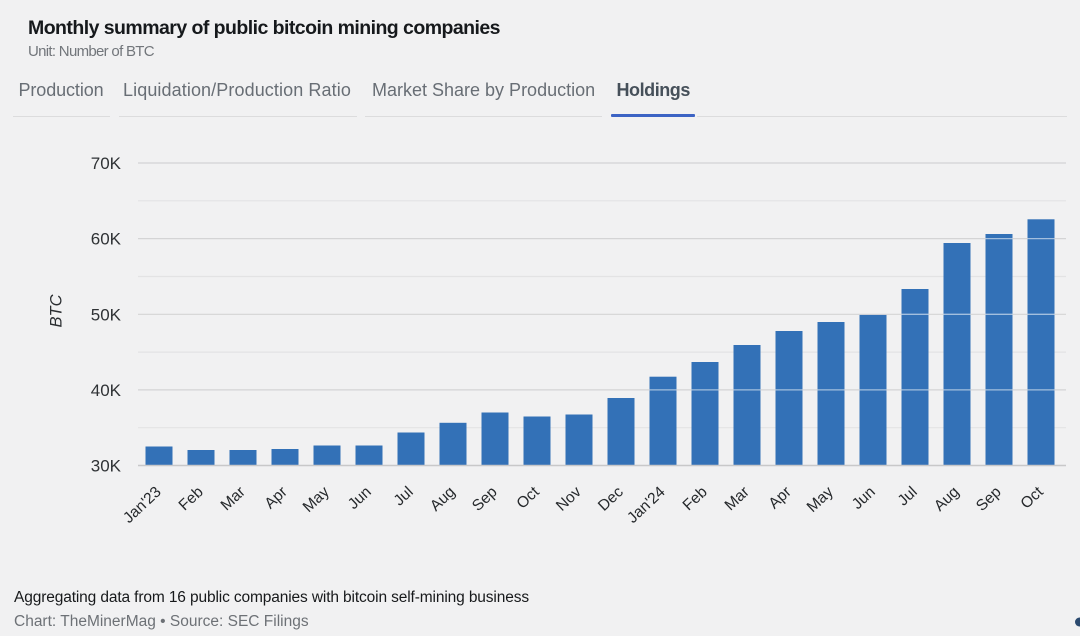 This screenshot has height=636, width=1080. Describe the element at coordinates (106, 163) in the screenshot. I see `svg-text: 70K` at that location.